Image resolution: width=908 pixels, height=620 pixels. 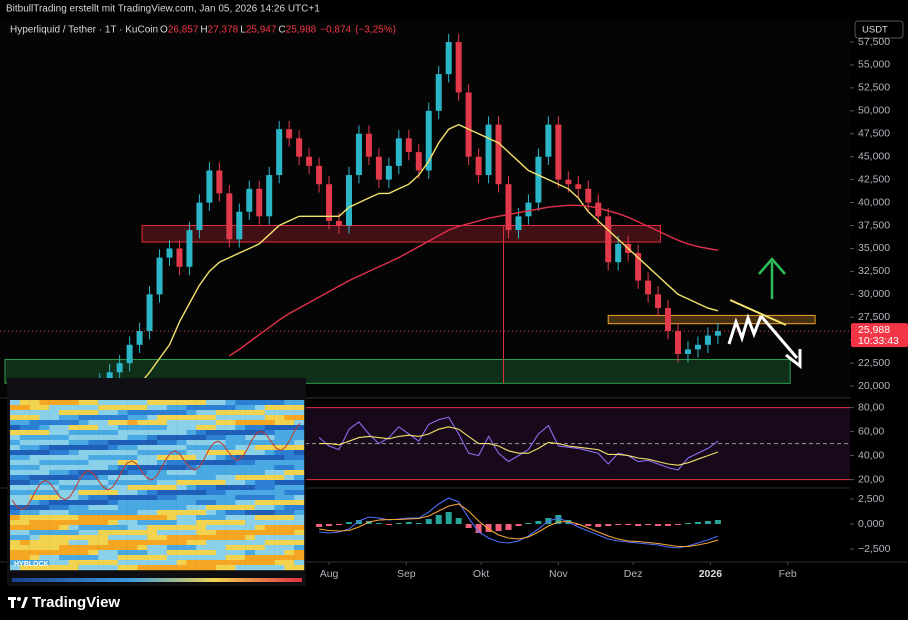 I want to click on y-tick-label: 45,000, so click(x=874, y=156).